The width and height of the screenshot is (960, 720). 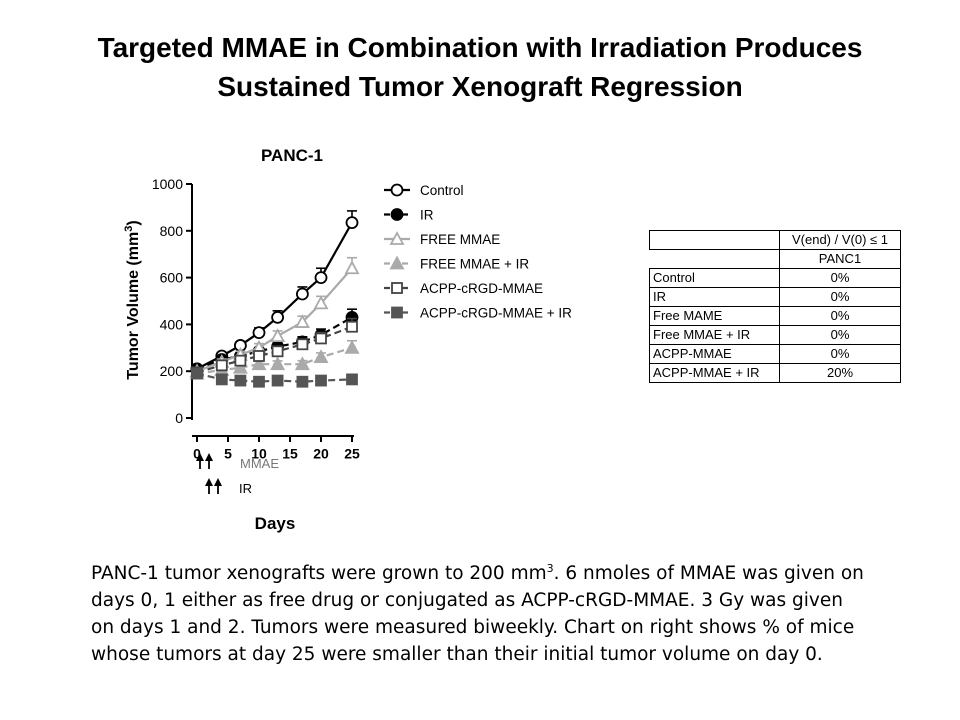 I want to click on y-tick-label: 400, so click(x=172, y=324).